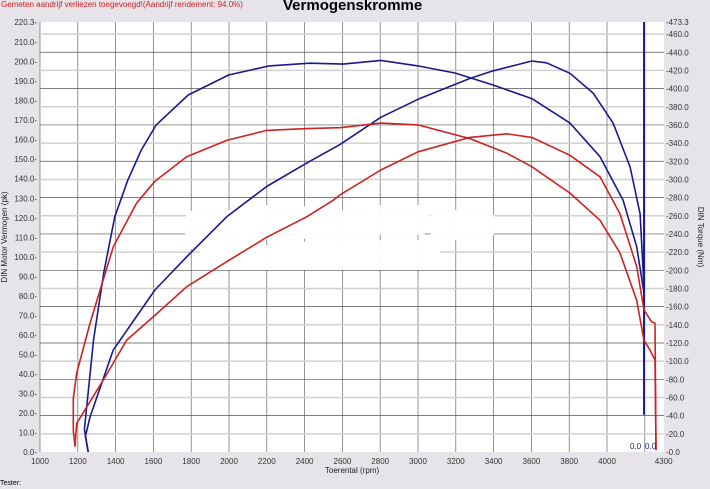  What do you see at coordinates (25, 62) in the screenshot?
I see `left-tick-label: 200.0-` at bounding box center [25, 62].